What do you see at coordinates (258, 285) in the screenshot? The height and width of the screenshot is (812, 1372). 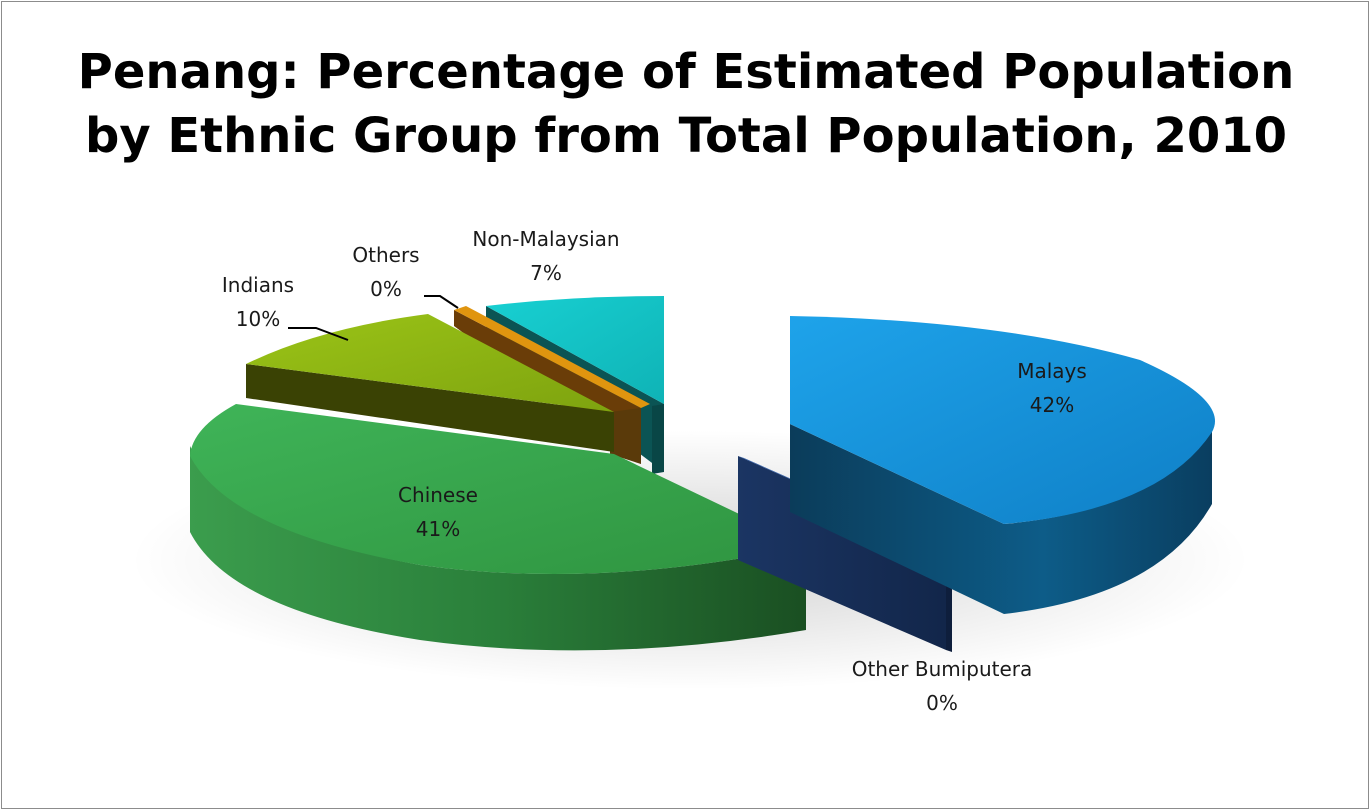 I see `label-indians-name: Indians` at bounding box center [258, 285].